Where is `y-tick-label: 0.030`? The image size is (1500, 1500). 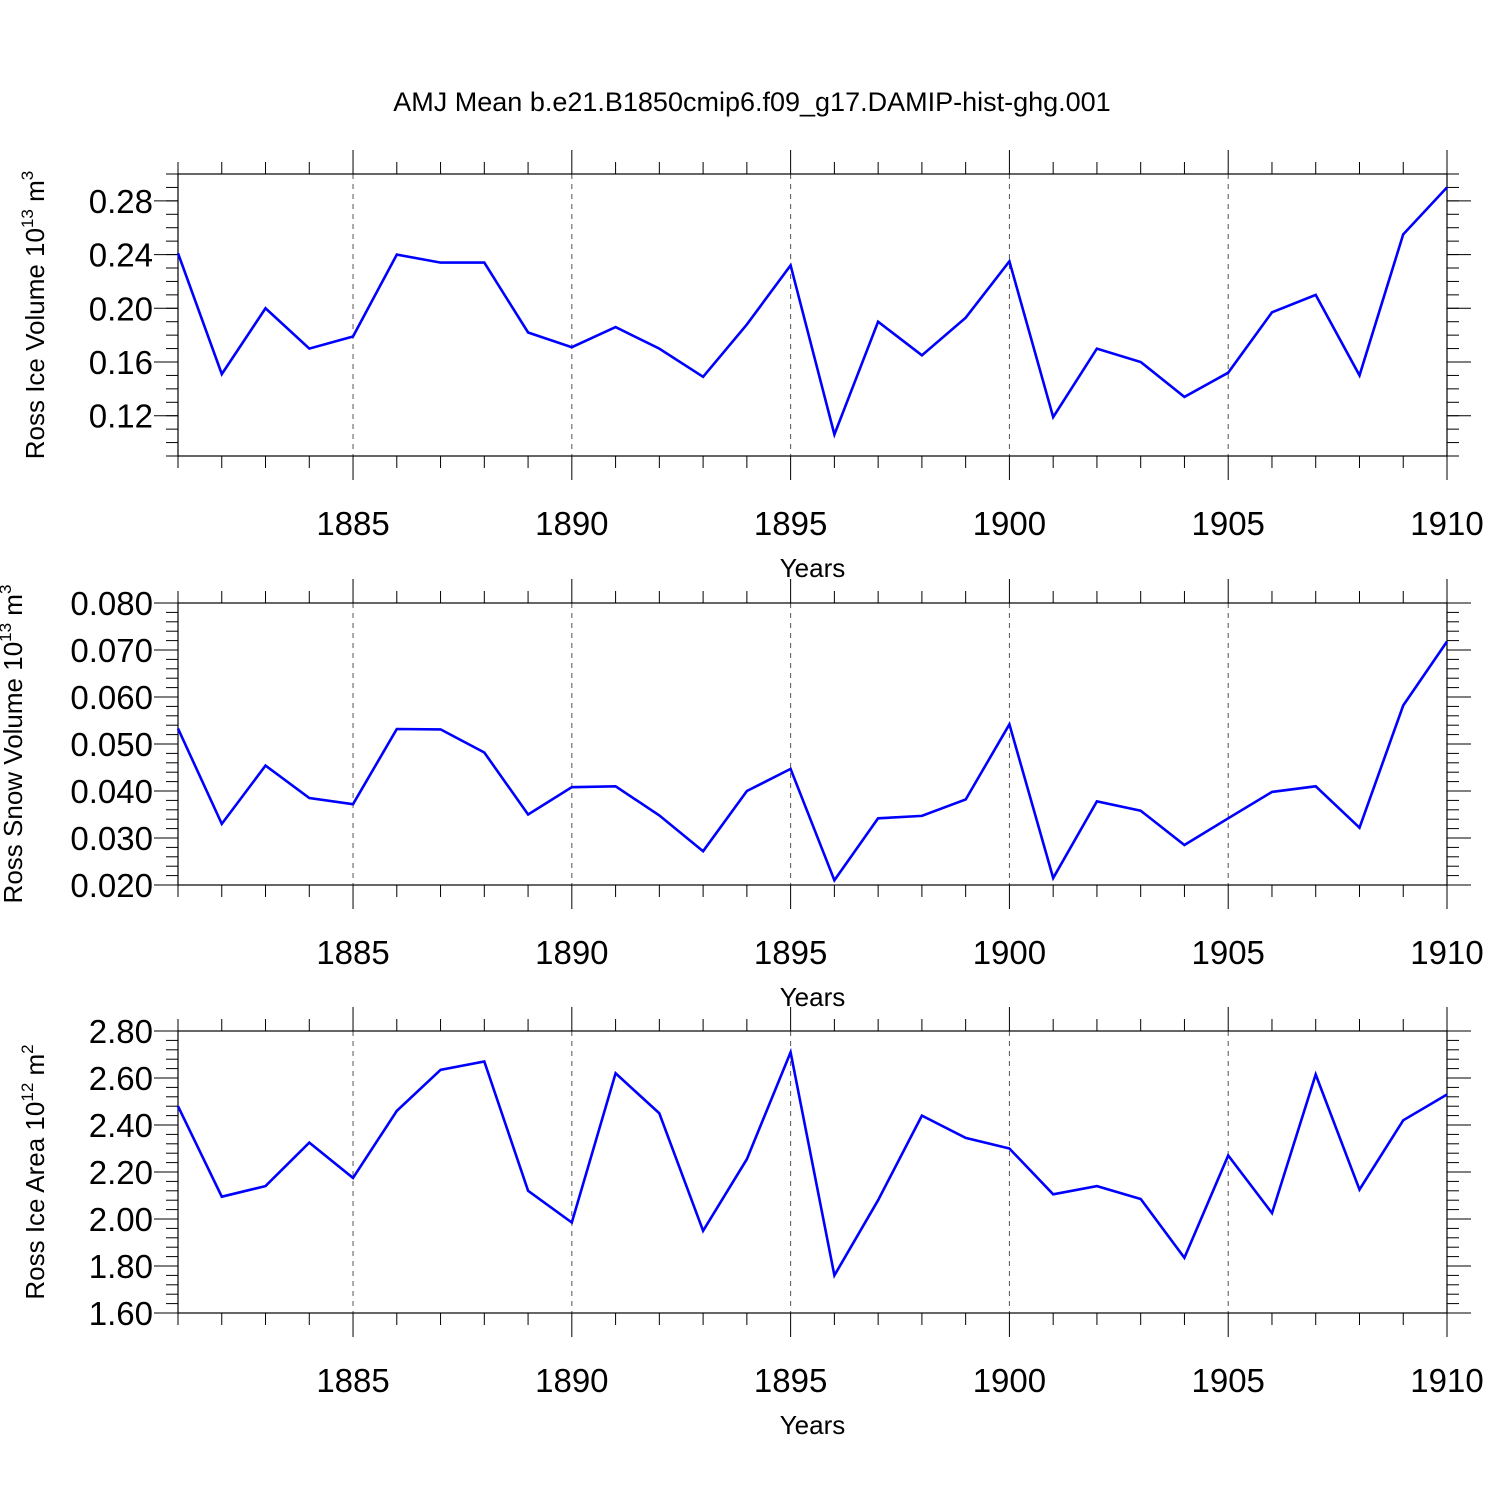 y-tick-label: 0.030 is located at coordinates (111, 838).